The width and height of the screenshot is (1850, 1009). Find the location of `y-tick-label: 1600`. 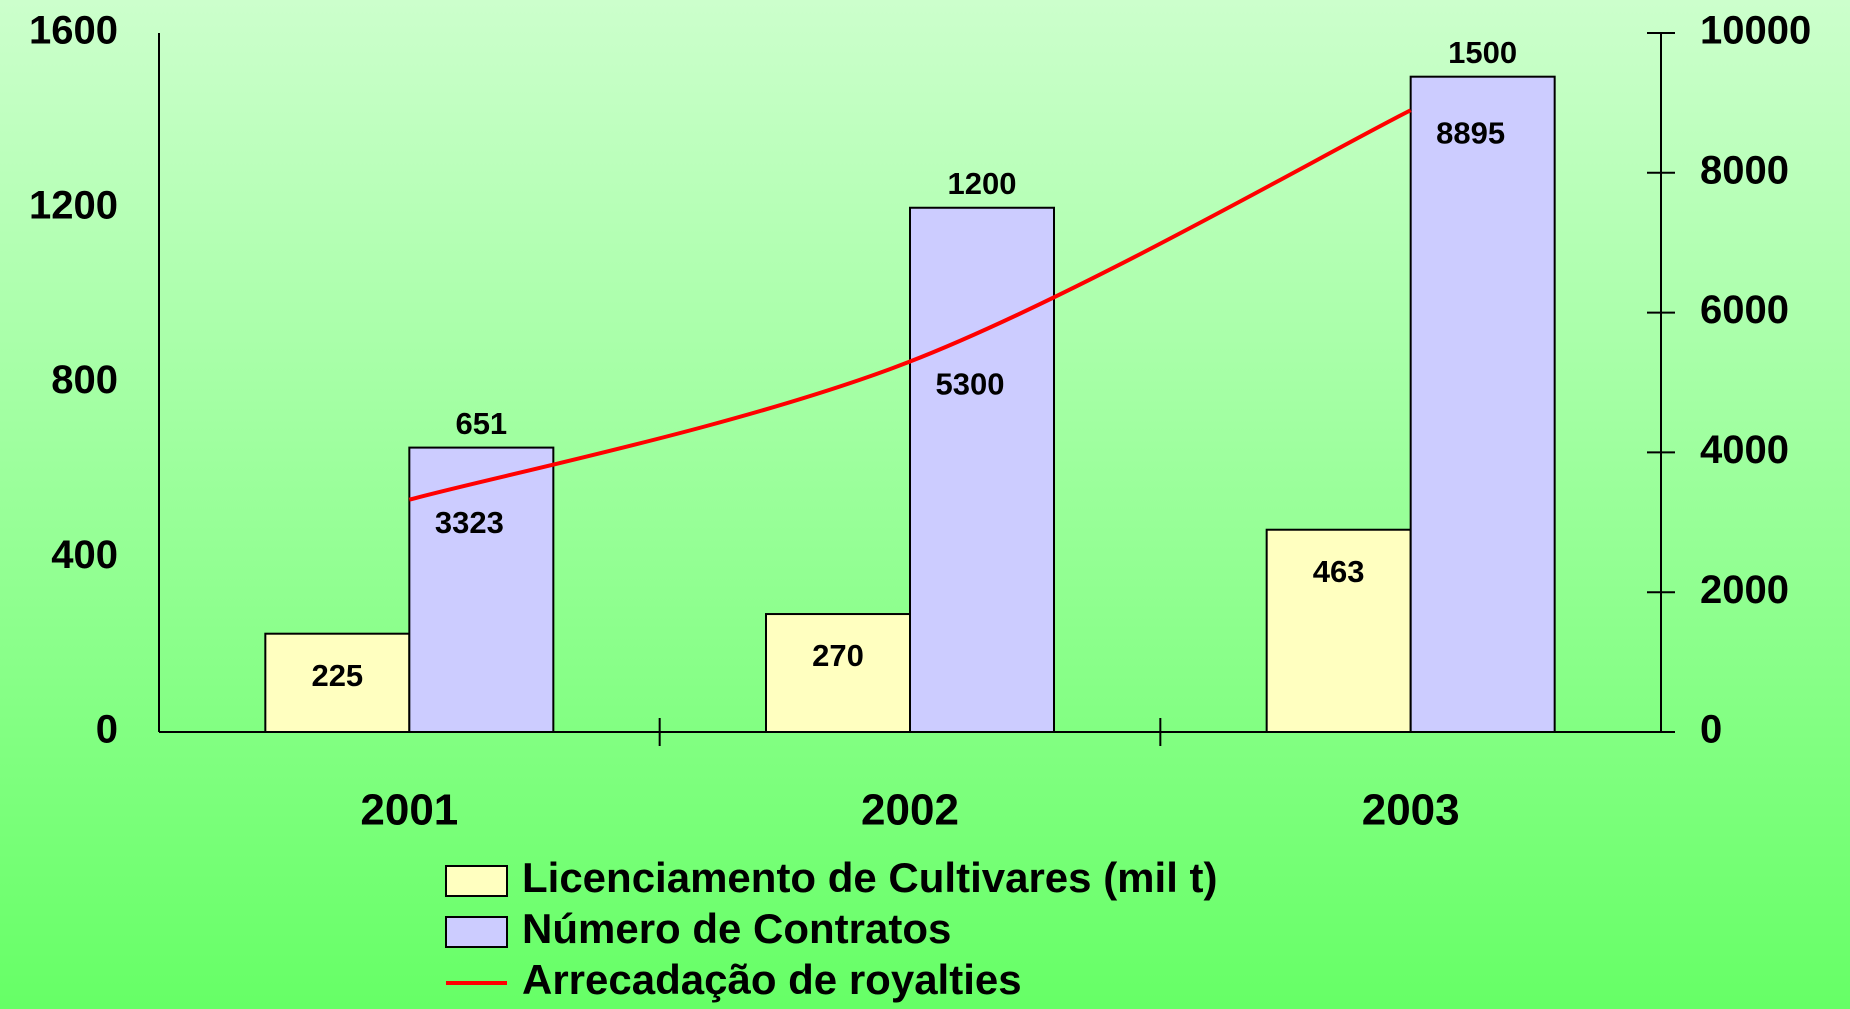

y-tick-label: 1600 is located at coordinates (73, 31).